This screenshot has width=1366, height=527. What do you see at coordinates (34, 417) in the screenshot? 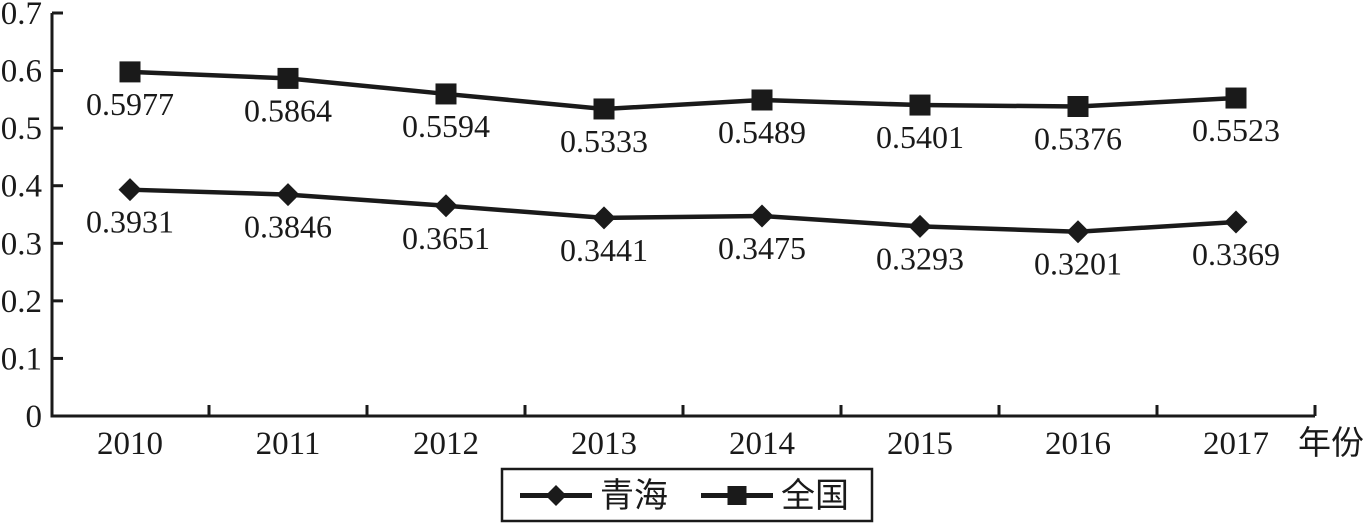
I see `y-tick-label: 0` at bounding box center [34, 417].